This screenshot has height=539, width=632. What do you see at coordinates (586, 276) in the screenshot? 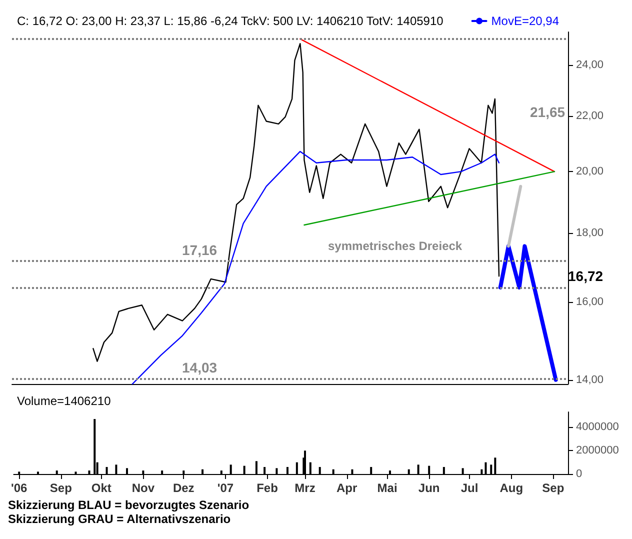
I see `annotation: 16,72` at bounding box center [586, 276].